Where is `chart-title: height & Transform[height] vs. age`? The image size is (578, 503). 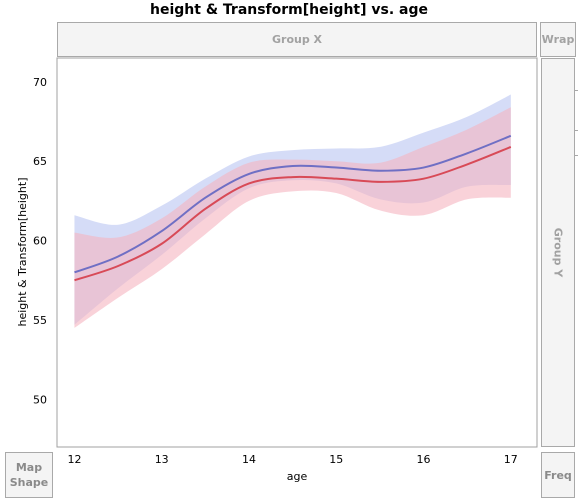
chart-title: height & Transform[height] vs. age is located at coordinates (289, 10).